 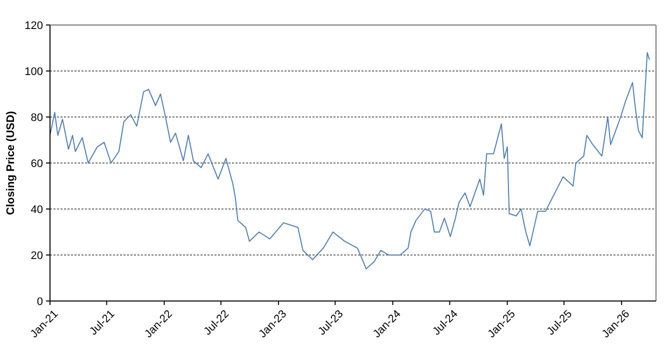 What do you see at coordinates (36, 256) in the screenshot?
I see `y-tick-label: 20` at bounding box center [36, 256].